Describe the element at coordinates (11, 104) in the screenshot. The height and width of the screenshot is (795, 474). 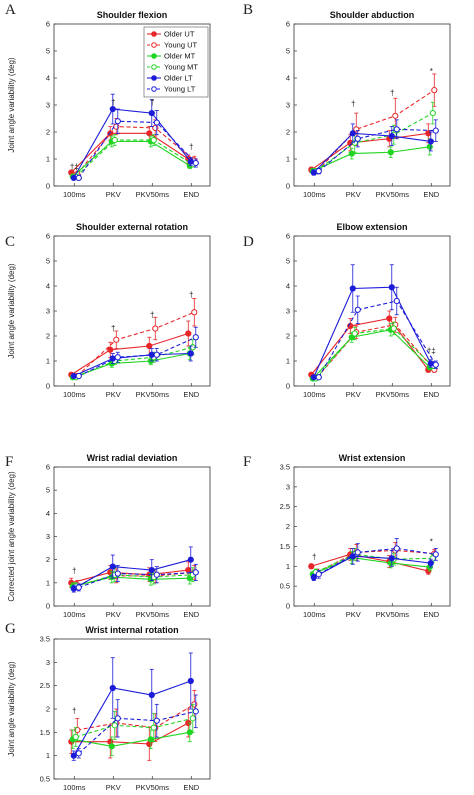
I see `y-axis-label: Joint angle variability (deg)` at that location.